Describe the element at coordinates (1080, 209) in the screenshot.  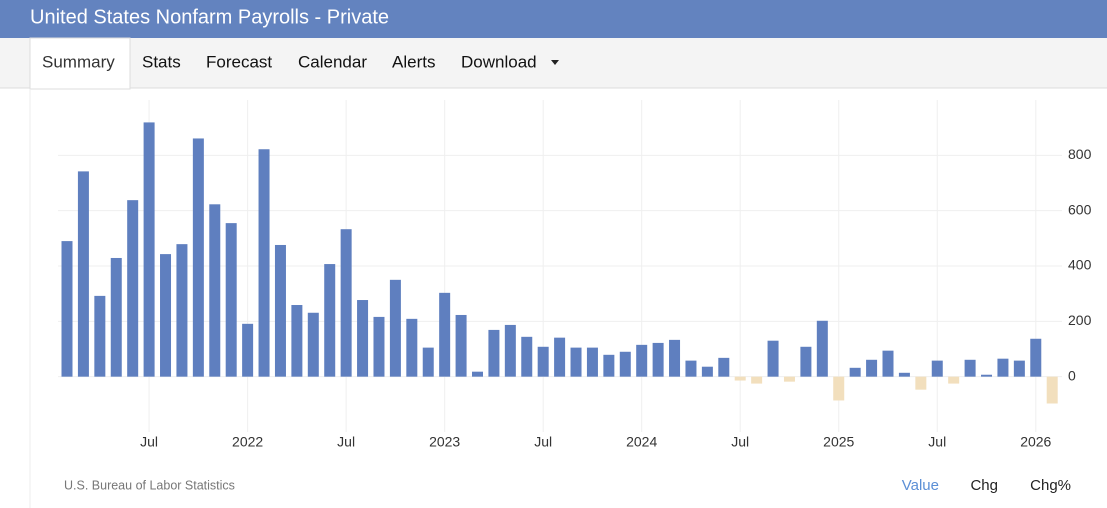
I see `y-tick-label: 600` at that location.